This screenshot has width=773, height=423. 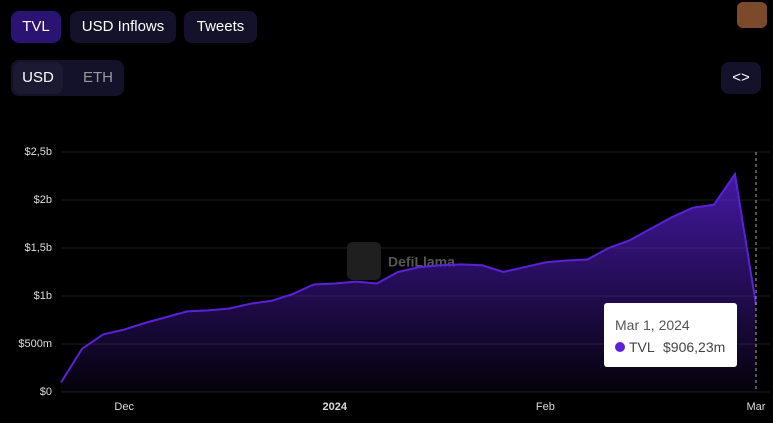 What do you see at coordinates (642, 347) in the screenshot?
I see `tooltip-series: TVL` at bounding box center [642, 347].